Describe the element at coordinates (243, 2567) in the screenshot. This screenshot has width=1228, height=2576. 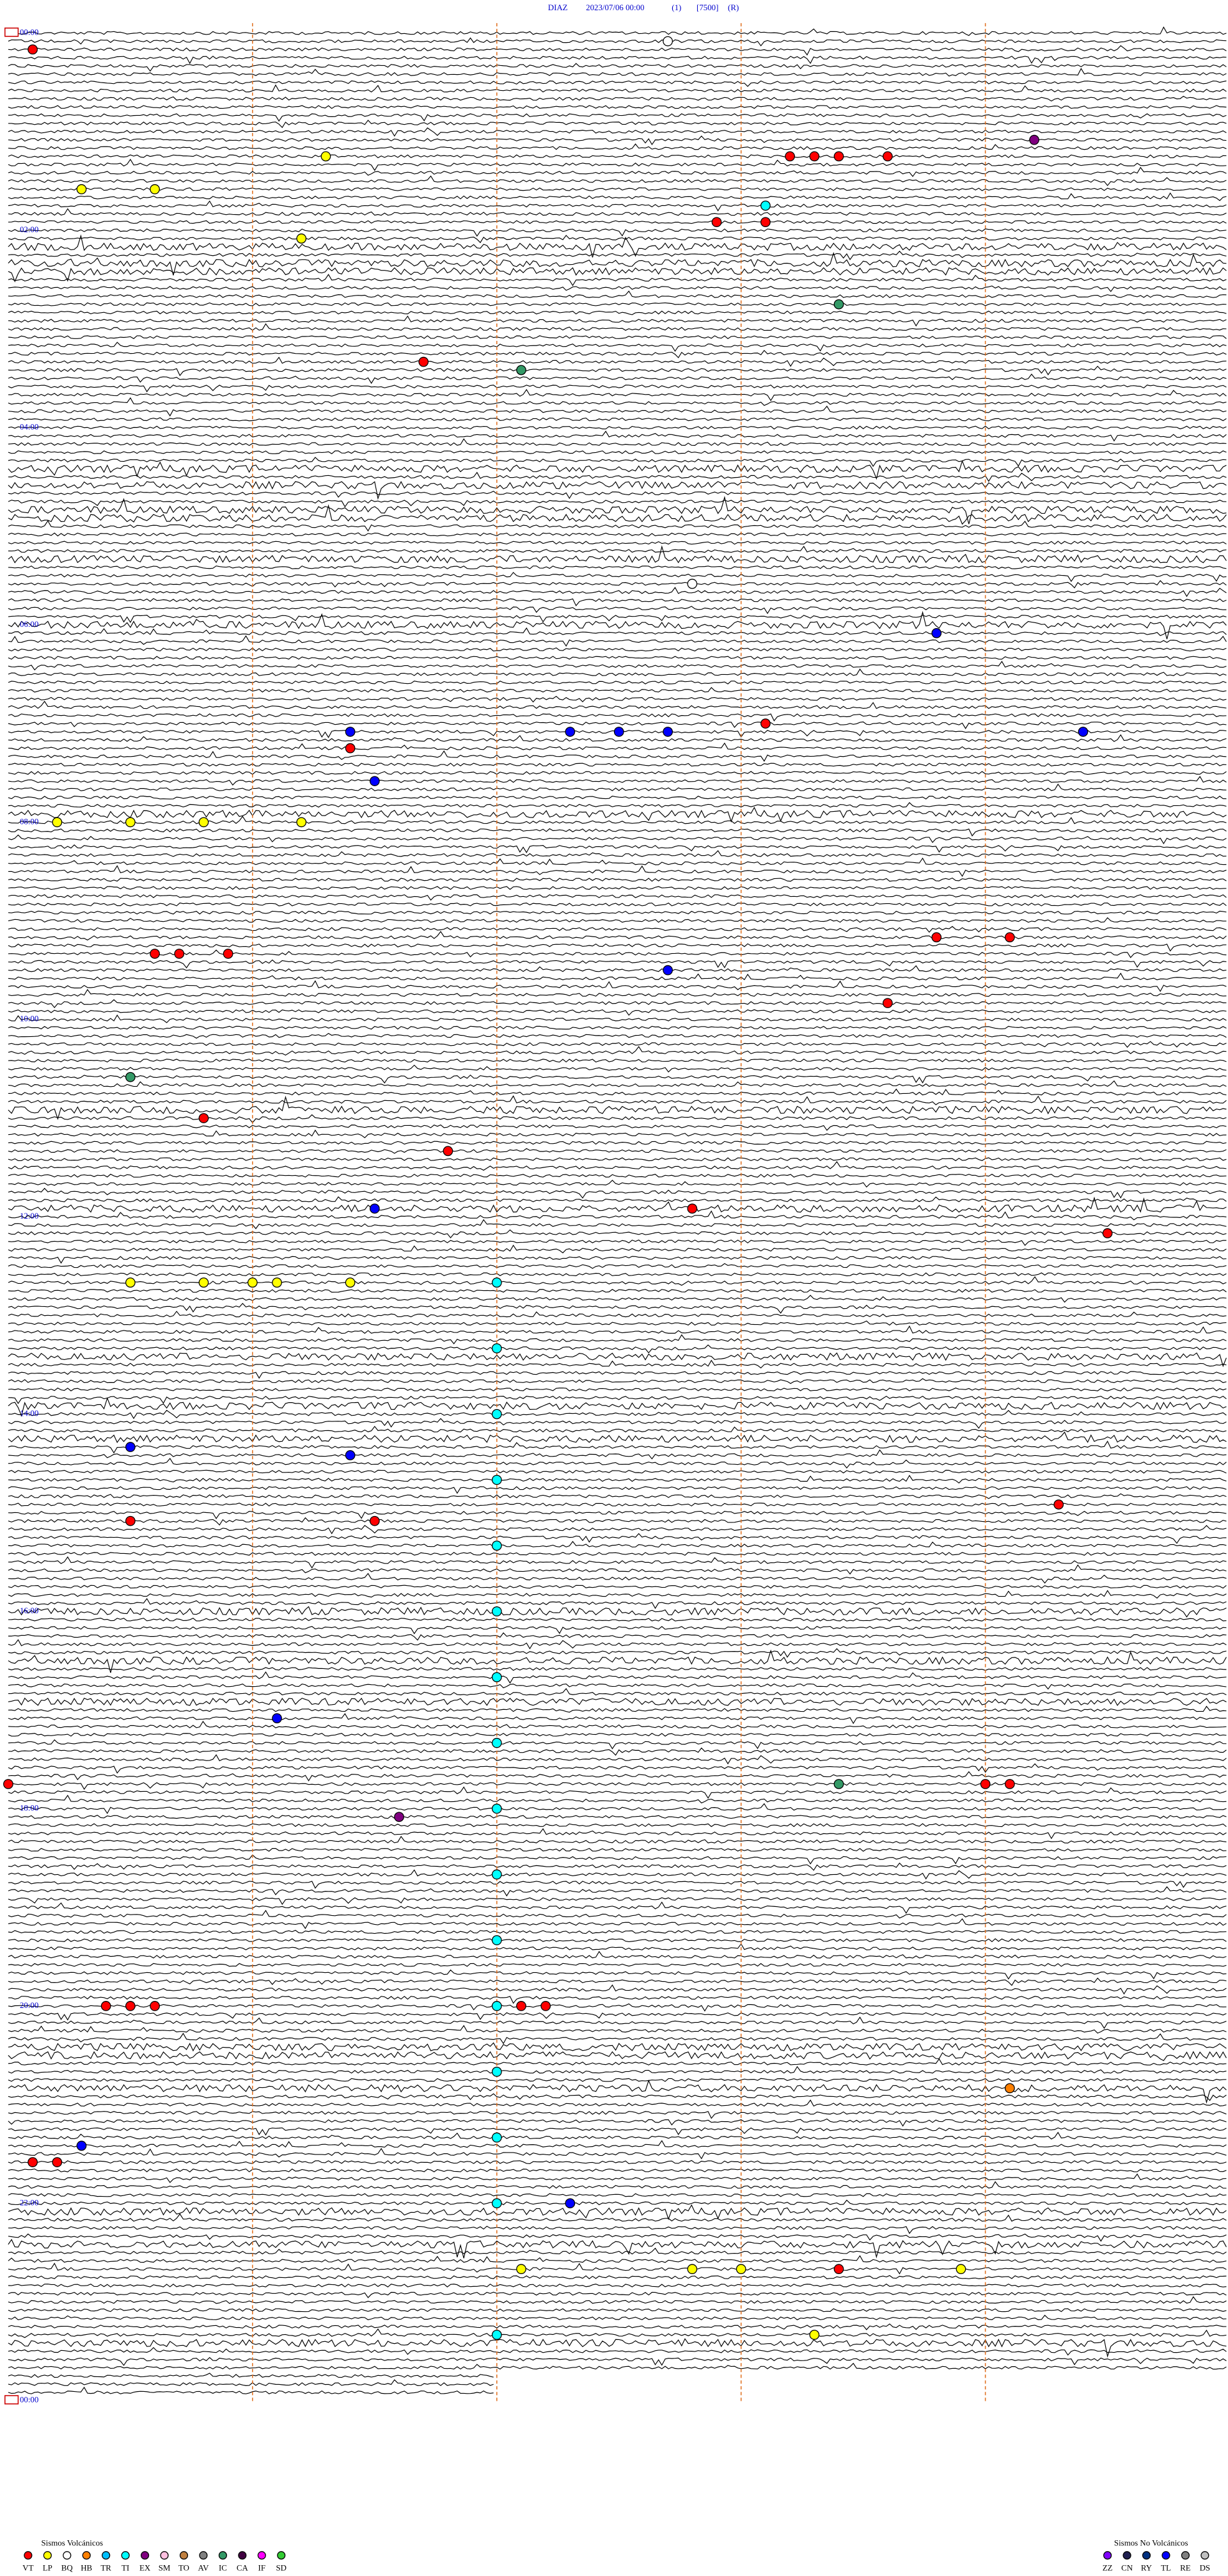
I see `legend-label: CA` at that location.